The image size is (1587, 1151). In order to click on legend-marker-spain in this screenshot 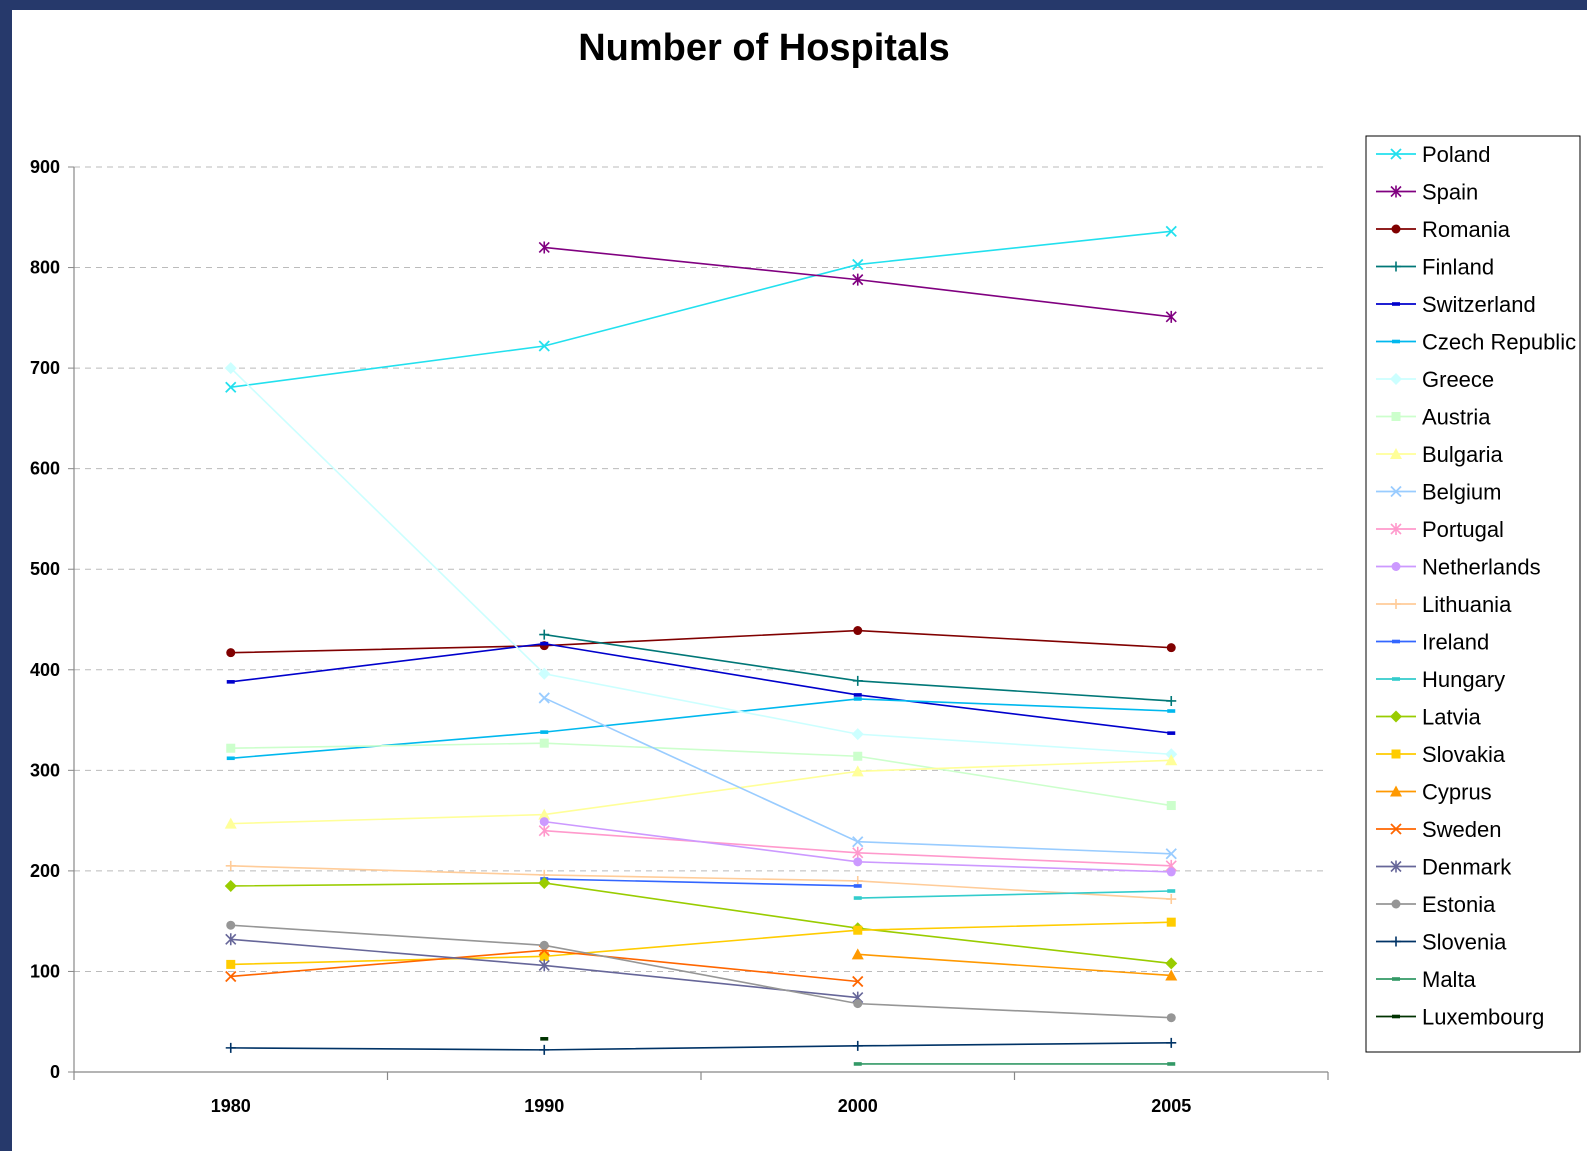, I will do `click(1396, 191)`.